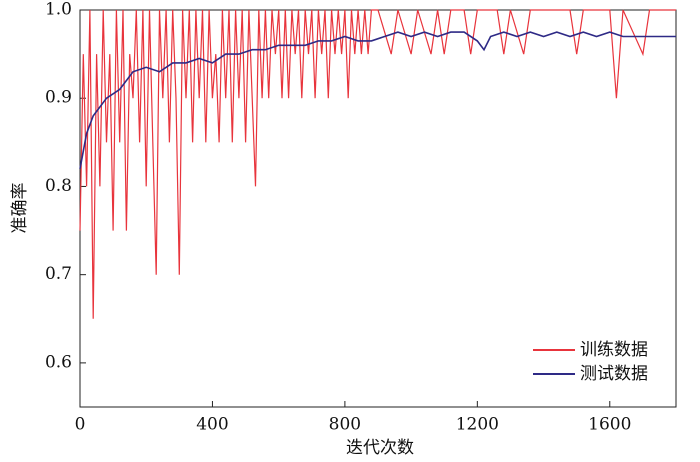 Image resolution: width=700 pixels, height=462 pixels. I want to click on y-tick-label: 0.6, so click(58, 362).